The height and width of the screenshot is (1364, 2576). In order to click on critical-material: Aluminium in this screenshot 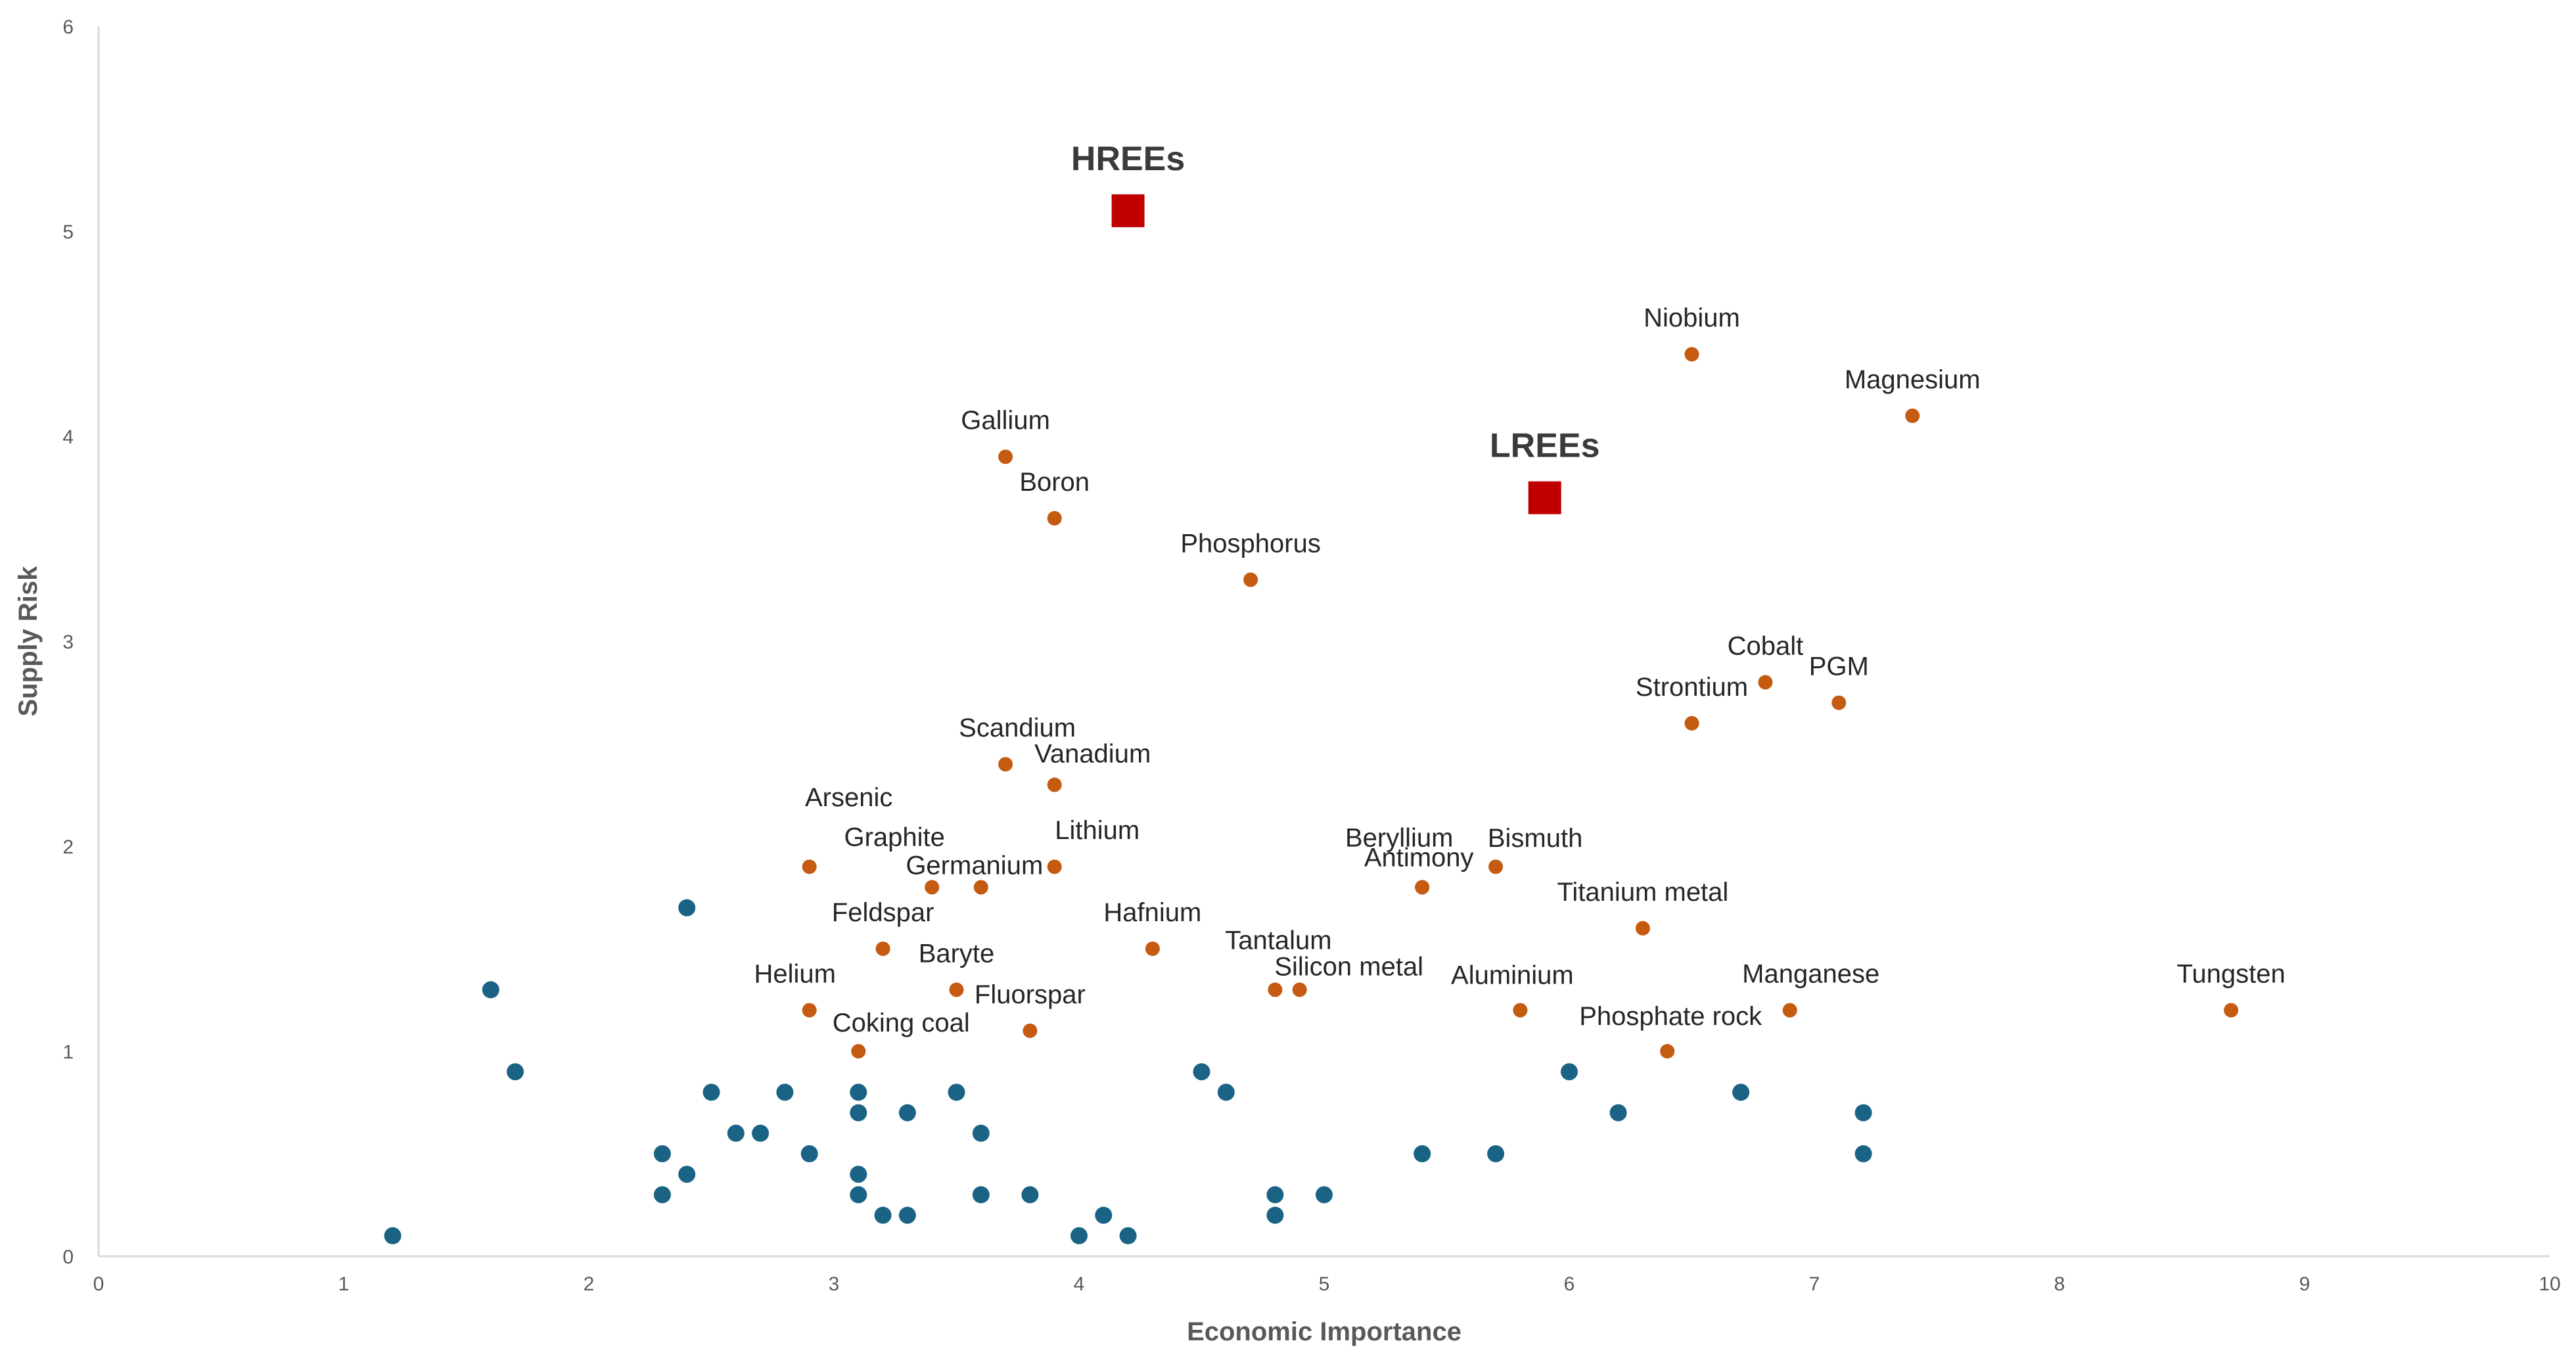, I will do `click(1513, 989)`.